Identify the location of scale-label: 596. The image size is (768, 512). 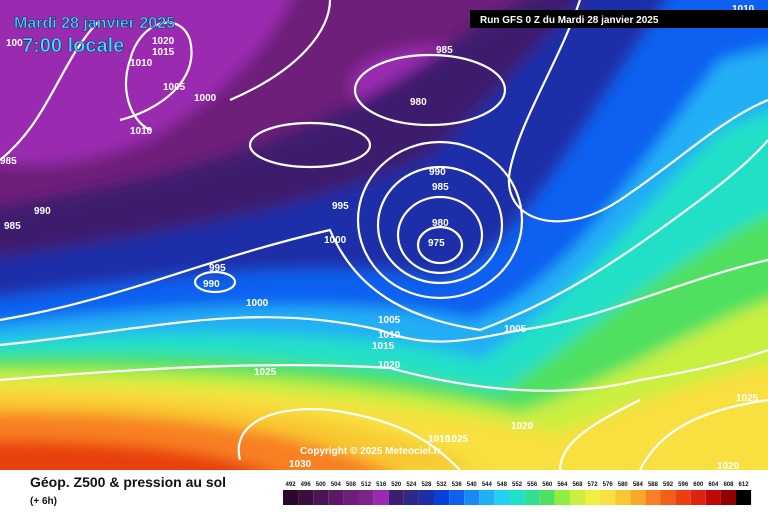
(683, 485).